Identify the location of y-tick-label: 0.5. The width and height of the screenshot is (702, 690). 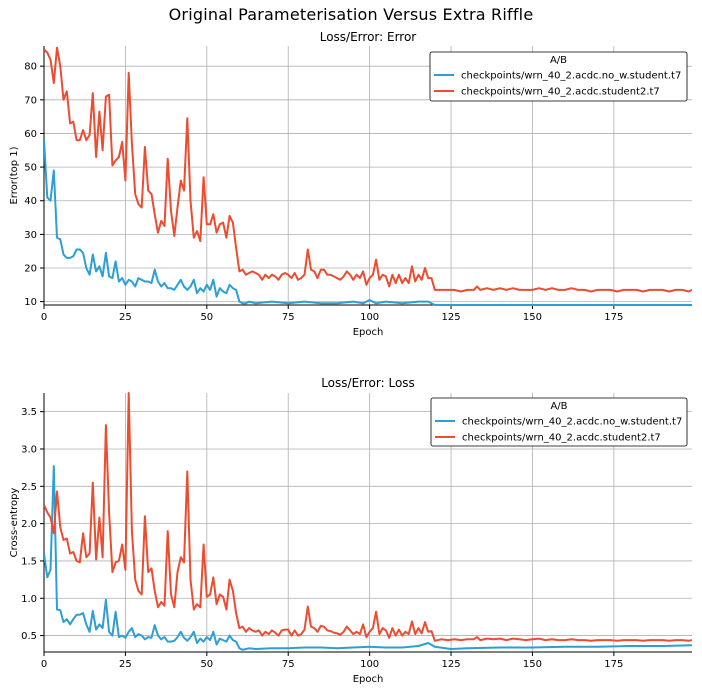
(29, 636).